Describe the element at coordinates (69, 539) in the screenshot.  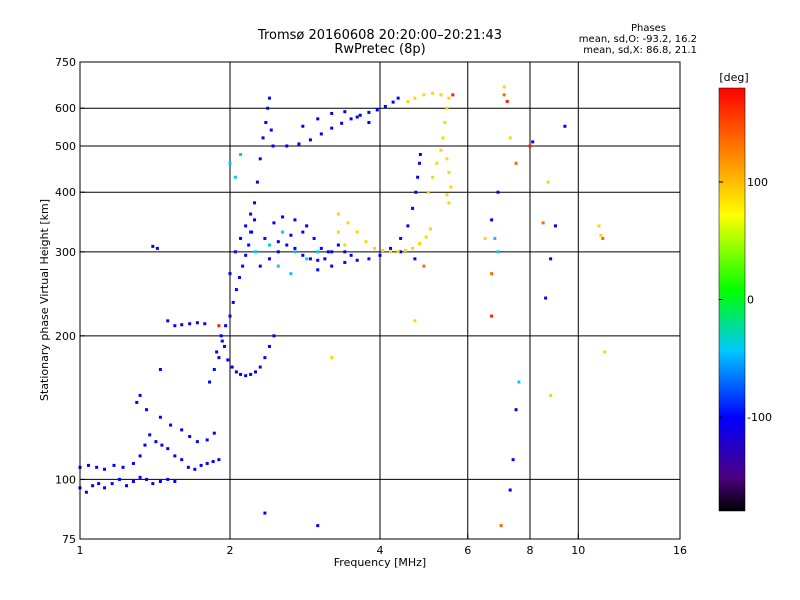
I see `y-tick-label: 75` at that location.